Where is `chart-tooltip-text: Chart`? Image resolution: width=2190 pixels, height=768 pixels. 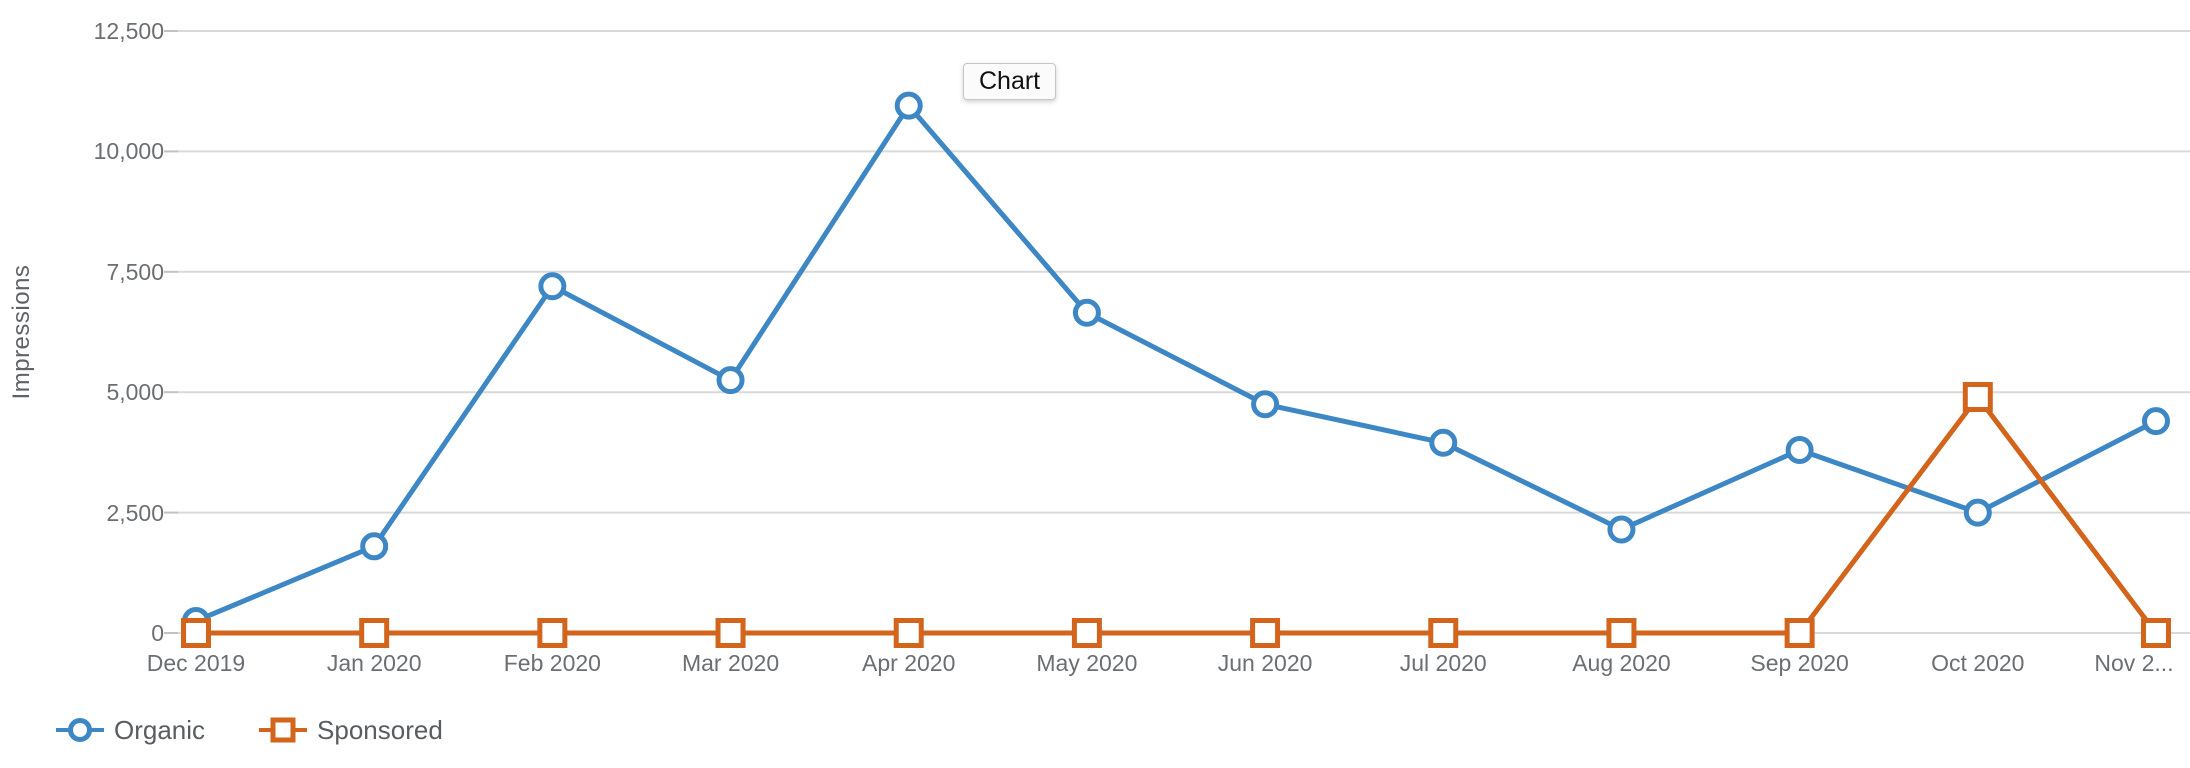 chart-tooltip-text: Chart is located at coordinates (1010, 81).